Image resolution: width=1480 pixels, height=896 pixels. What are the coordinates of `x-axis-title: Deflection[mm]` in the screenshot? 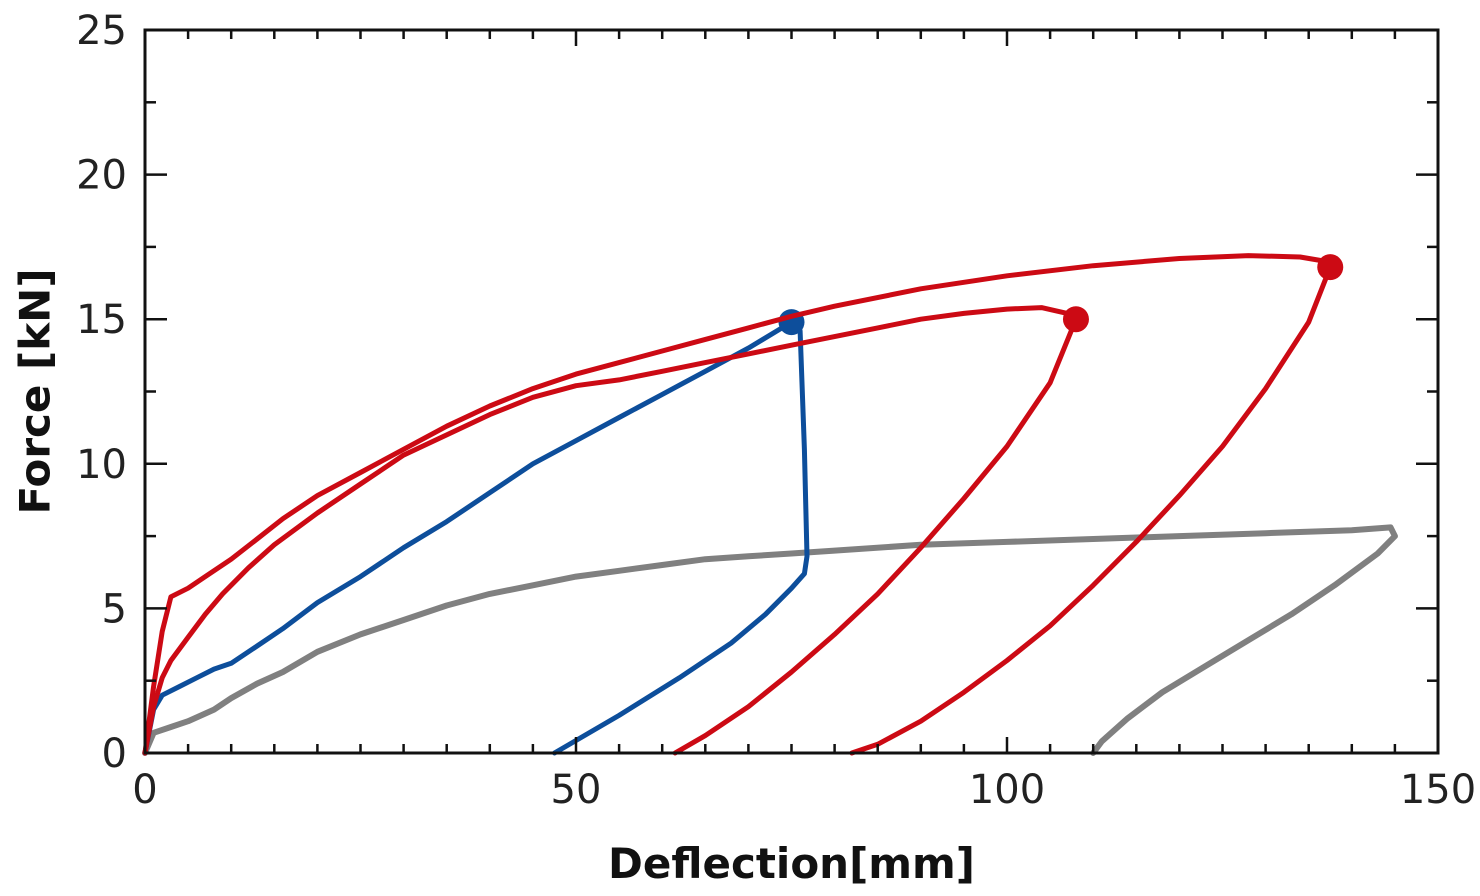 It's located at (791, 863).